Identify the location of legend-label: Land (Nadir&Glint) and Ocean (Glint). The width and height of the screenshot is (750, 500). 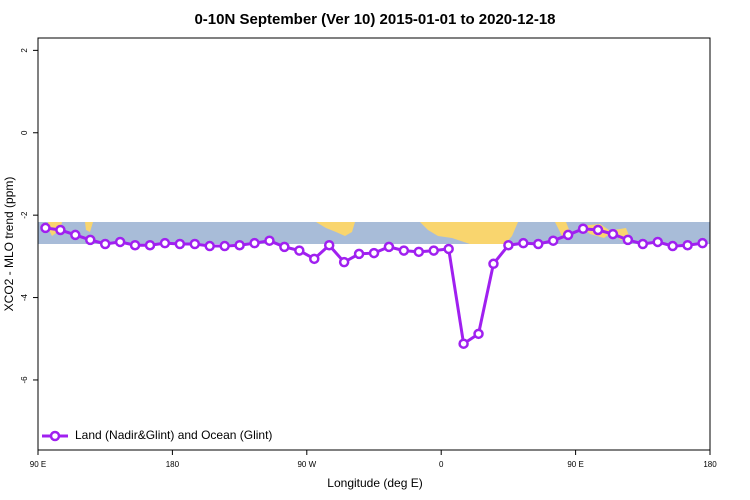
(173, 435).